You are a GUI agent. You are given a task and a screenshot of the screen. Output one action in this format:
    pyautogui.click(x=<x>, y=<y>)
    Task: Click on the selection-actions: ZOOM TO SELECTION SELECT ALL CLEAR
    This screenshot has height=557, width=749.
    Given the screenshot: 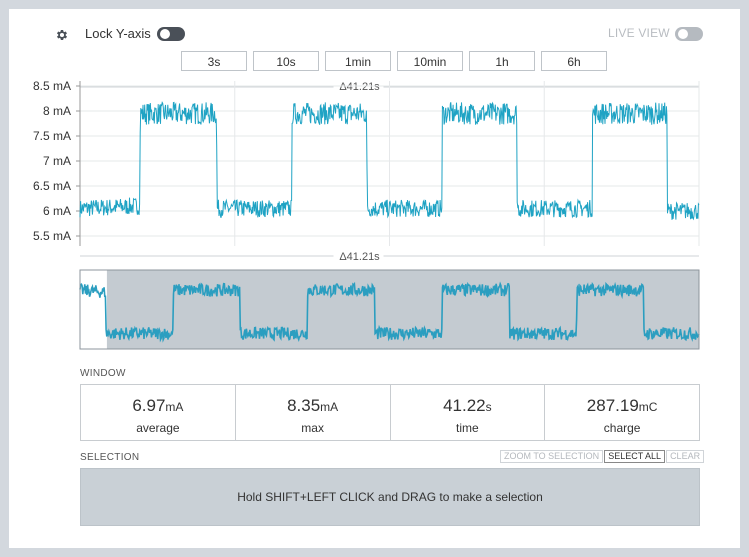 What is the action you would take?
    pyautogui.click(x=602, y=456)
    